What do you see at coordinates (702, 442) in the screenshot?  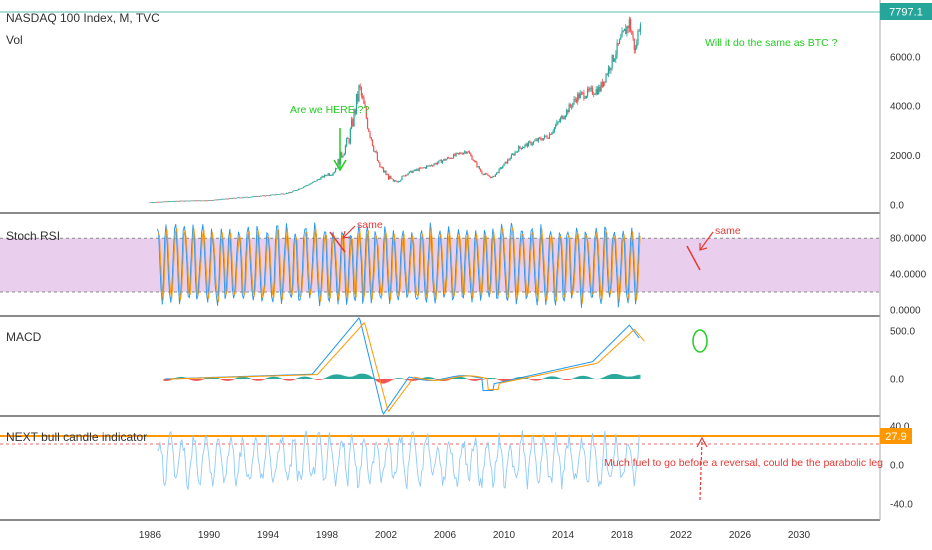 I see `arrow-fuel-head` at bounding box center [702, 442].